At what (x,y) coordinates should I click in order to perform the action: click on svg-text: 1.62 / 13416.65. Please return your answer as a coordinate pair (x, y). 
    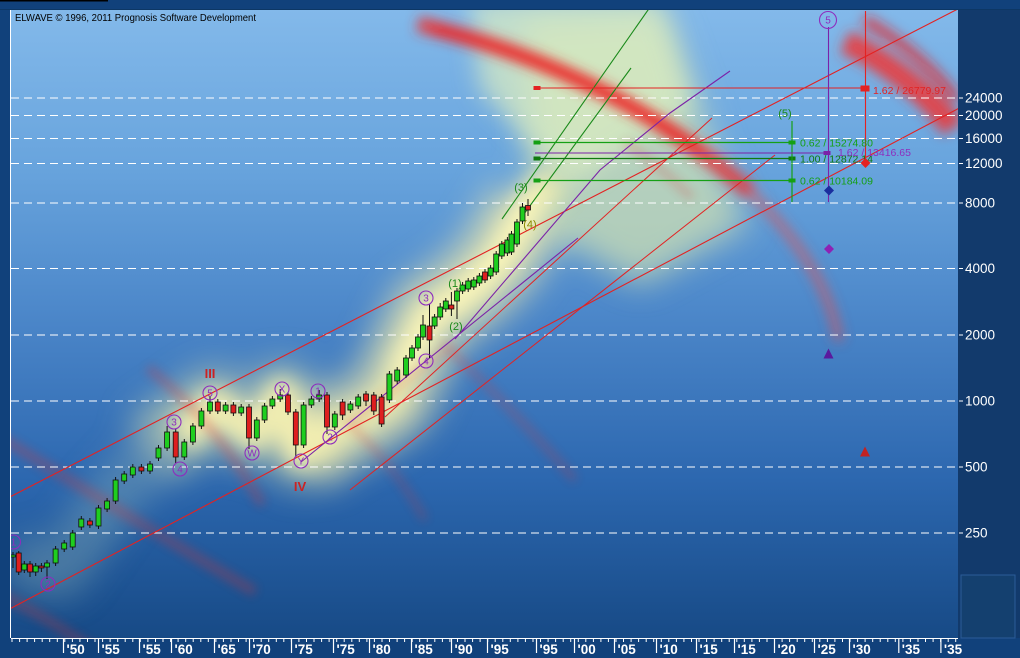
    Looking at the image, I should click on (874, 153).